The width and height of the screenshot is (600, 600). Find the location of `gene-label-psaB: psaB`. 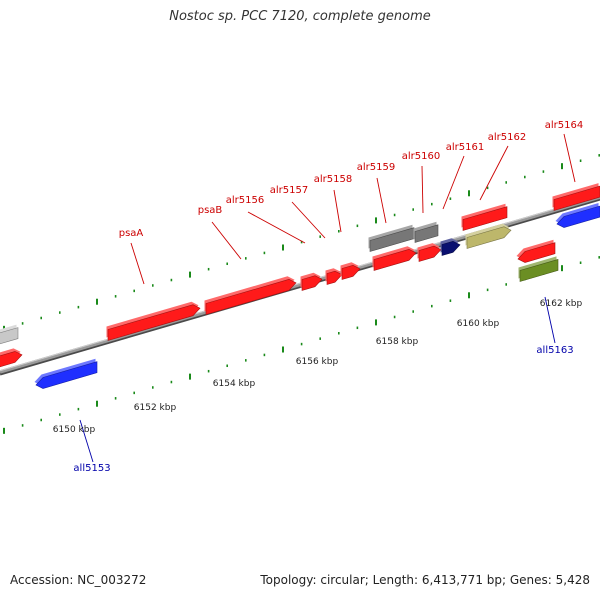

gene-label-psaB: psaB is located at coordinates (210, 210).